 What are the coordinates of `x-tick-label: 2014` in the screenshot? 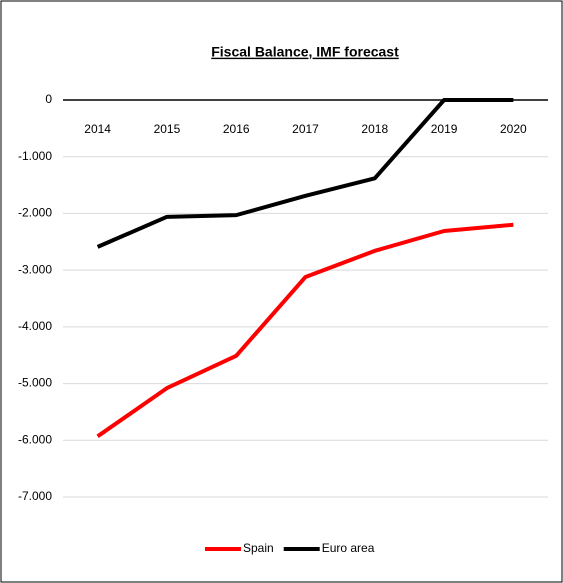 It's located at (97, 129).